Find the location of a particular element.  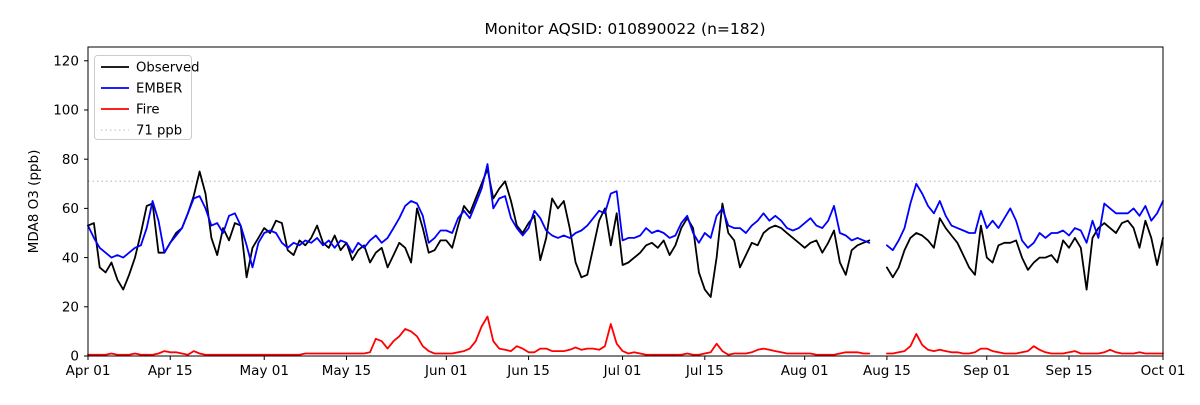

x-tick-label: May 15 is located at coordinates (346, 371).